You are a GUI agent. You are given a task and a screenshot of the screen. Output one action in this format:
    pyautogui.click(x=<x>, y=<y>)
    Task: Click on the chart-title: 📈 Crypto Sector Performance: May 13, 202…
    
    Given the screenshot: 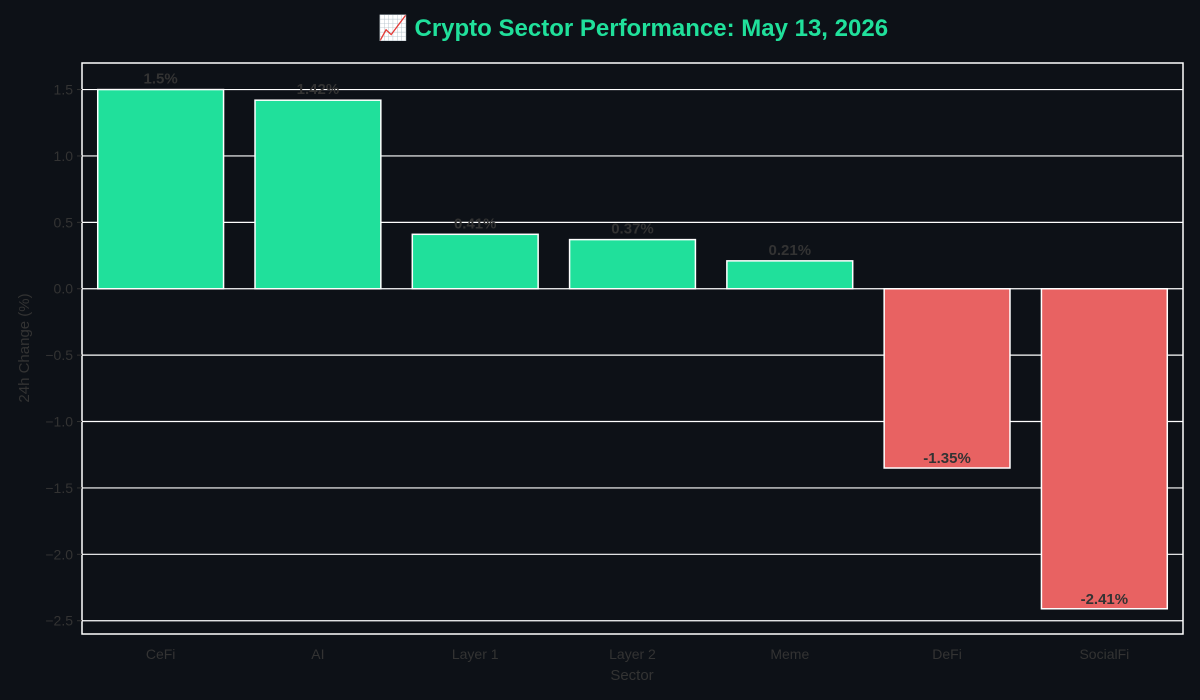 What is the action you would take?
    pyautogui.click(x=633, y=28)
    